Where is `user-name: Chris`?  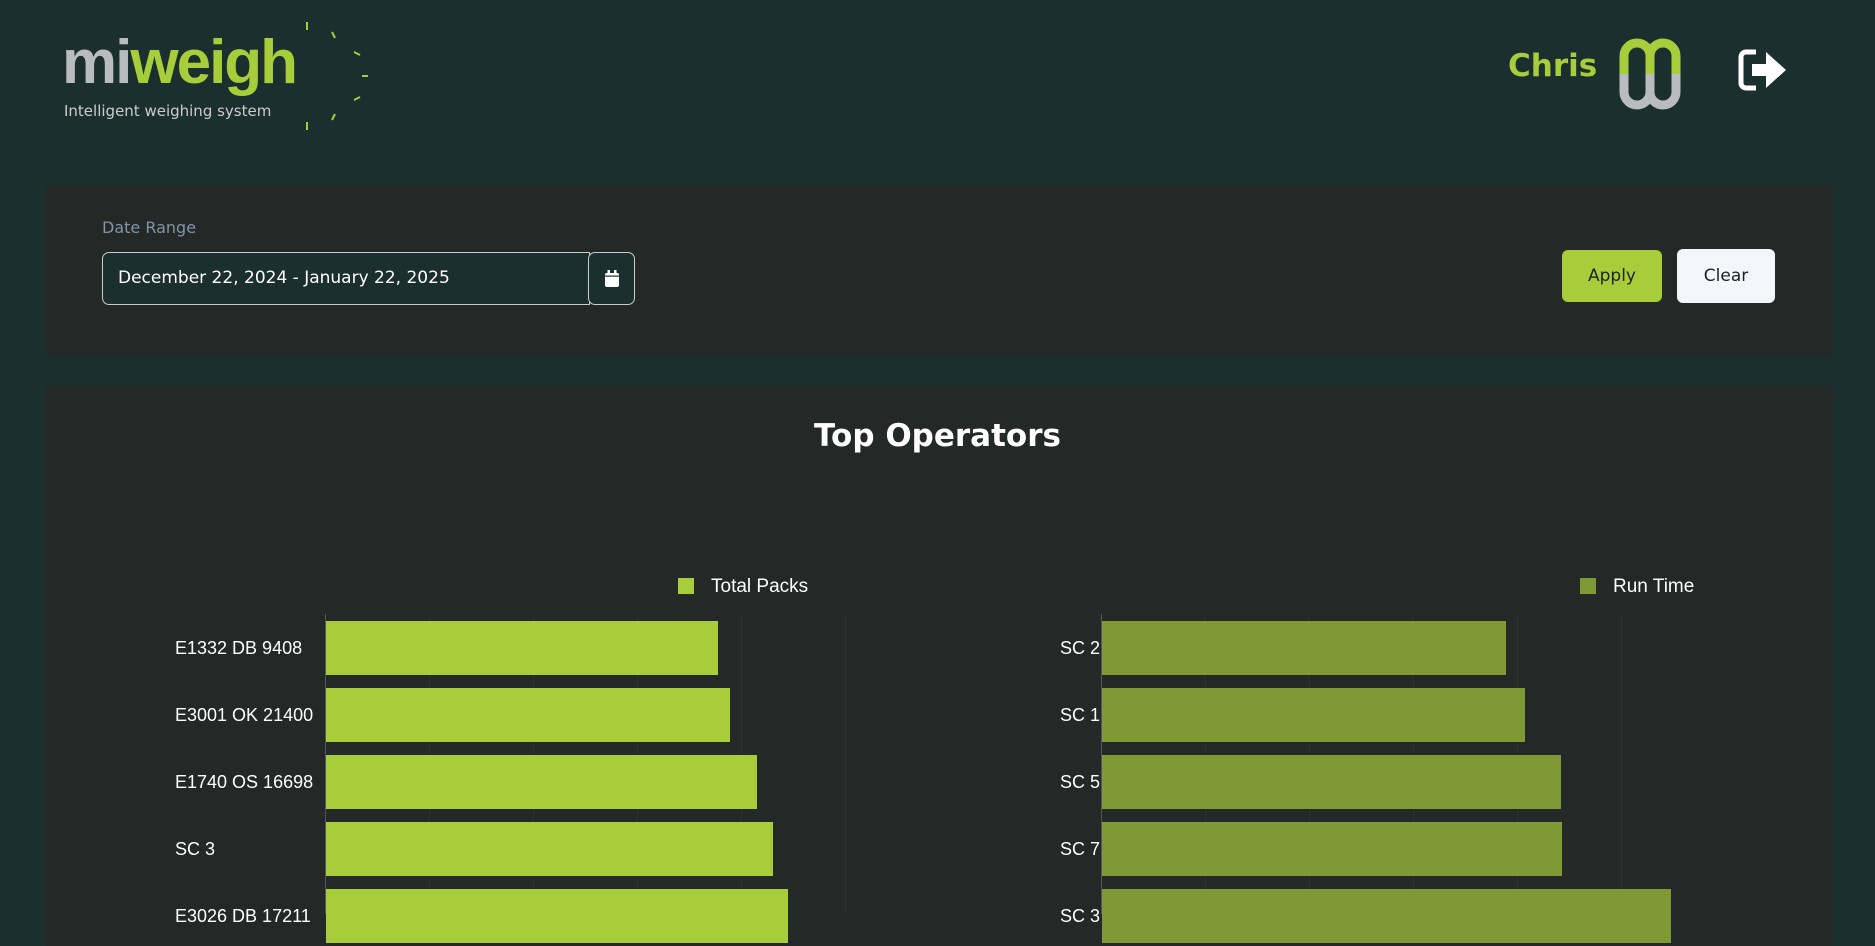 user-name: Chris is located at coordinates (1553, 66).